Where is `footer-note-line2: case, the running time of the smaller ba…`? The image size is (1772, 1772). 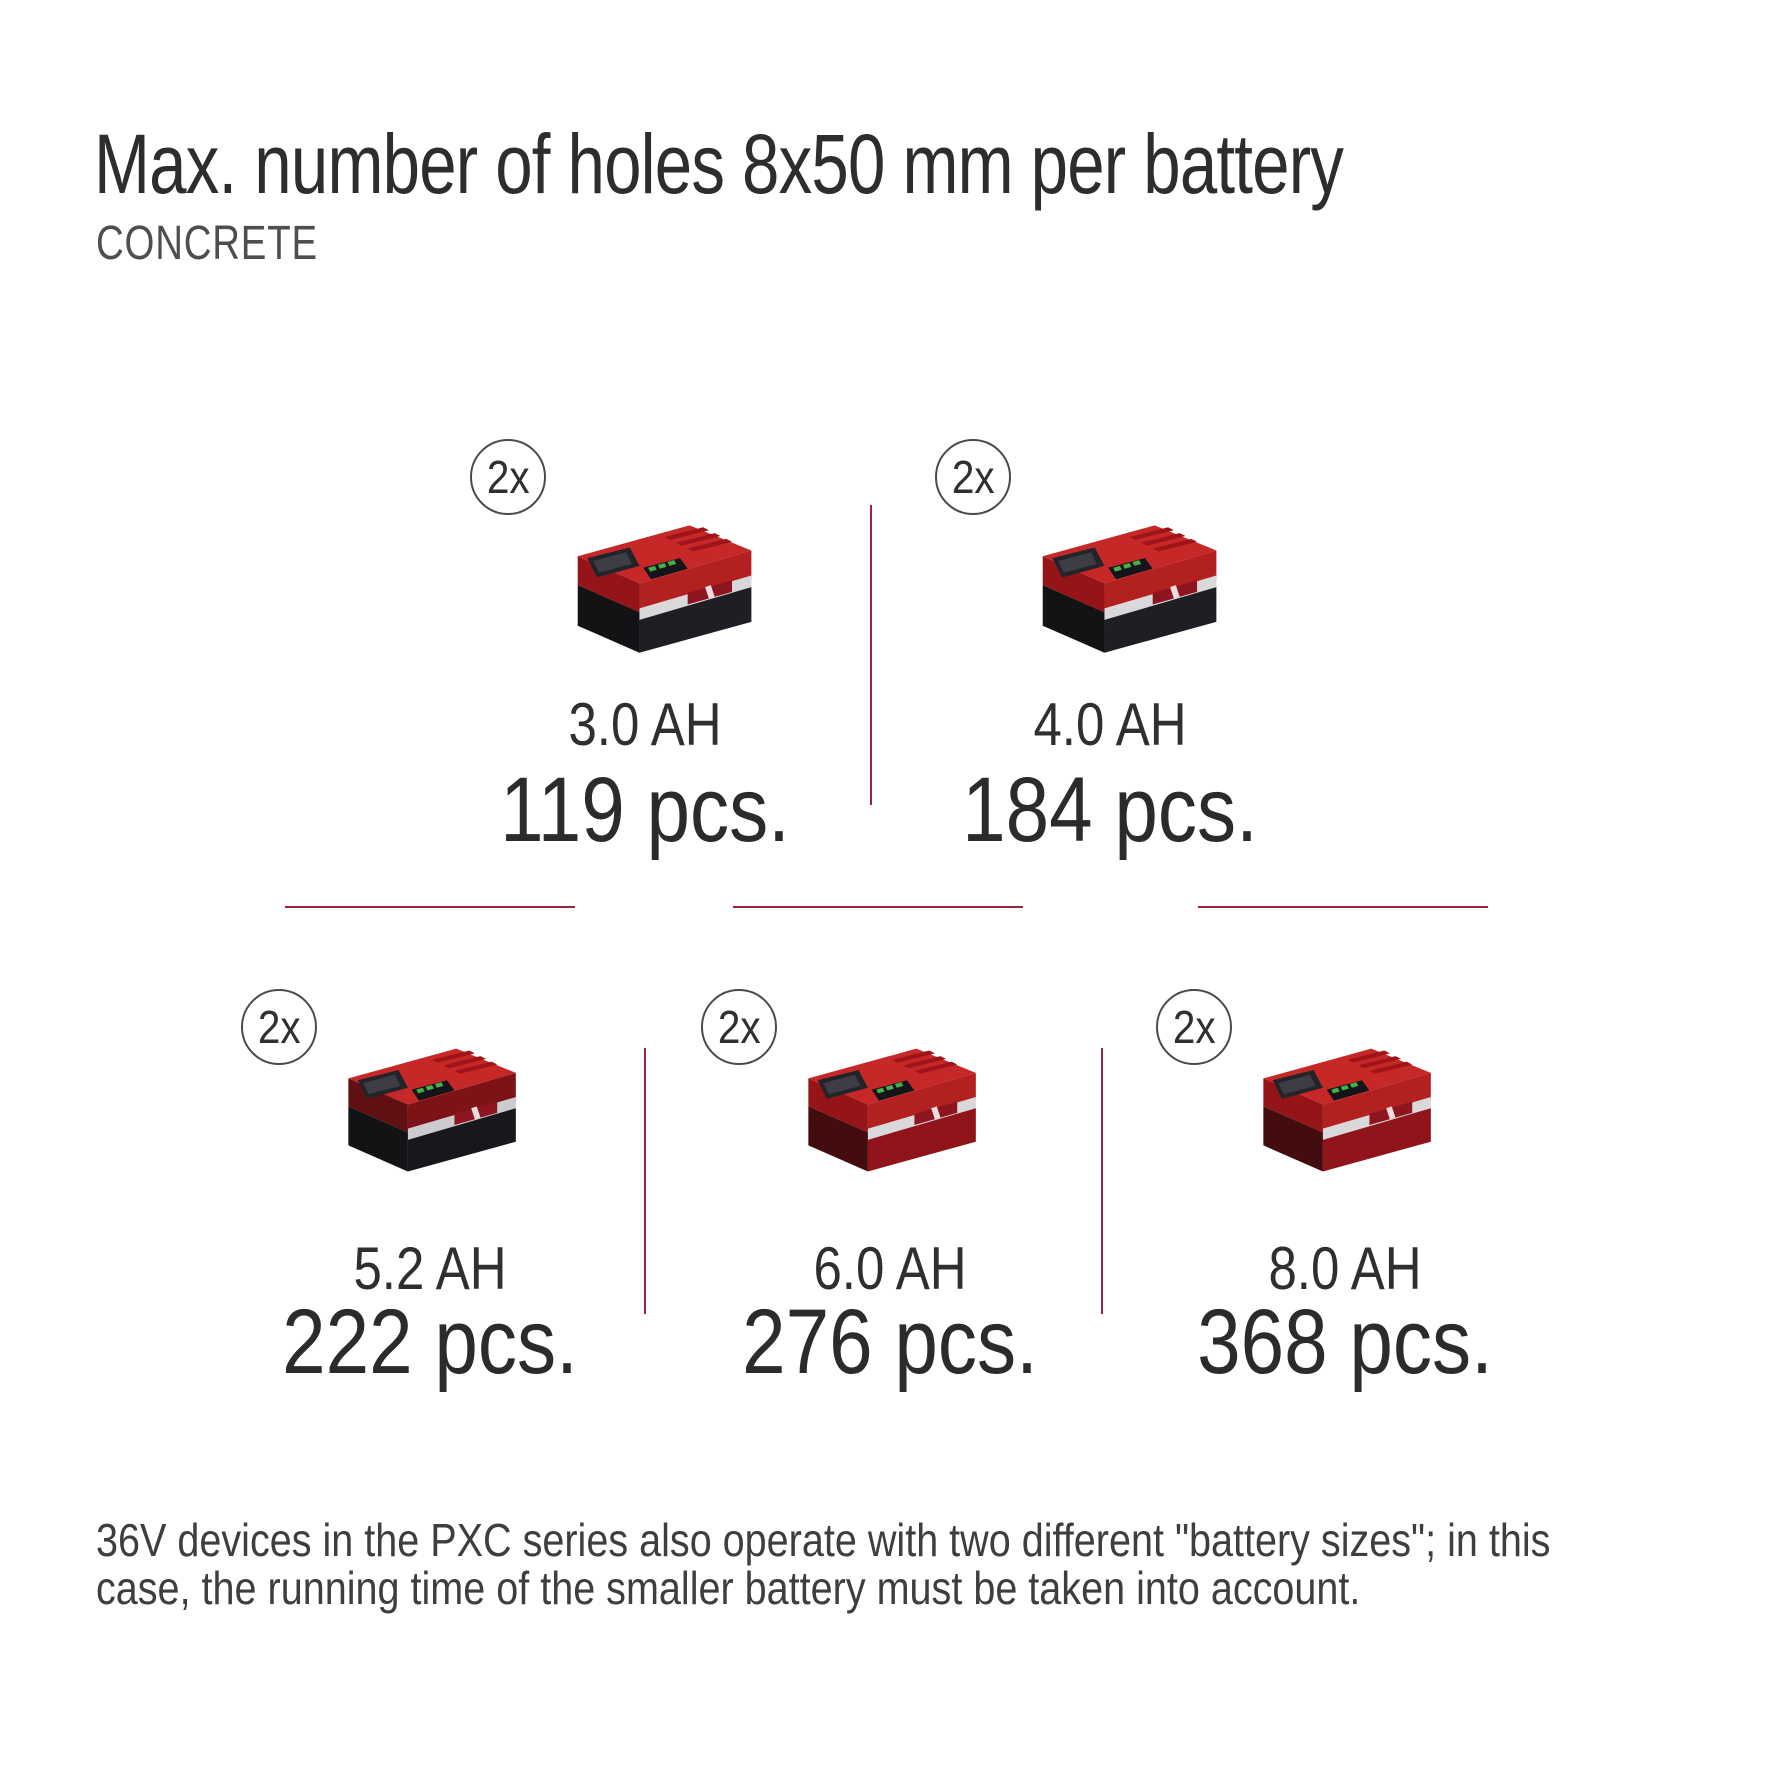 footer-note-line2: case, the running time of the smaller ba… is located at coordinates (728, 1588).